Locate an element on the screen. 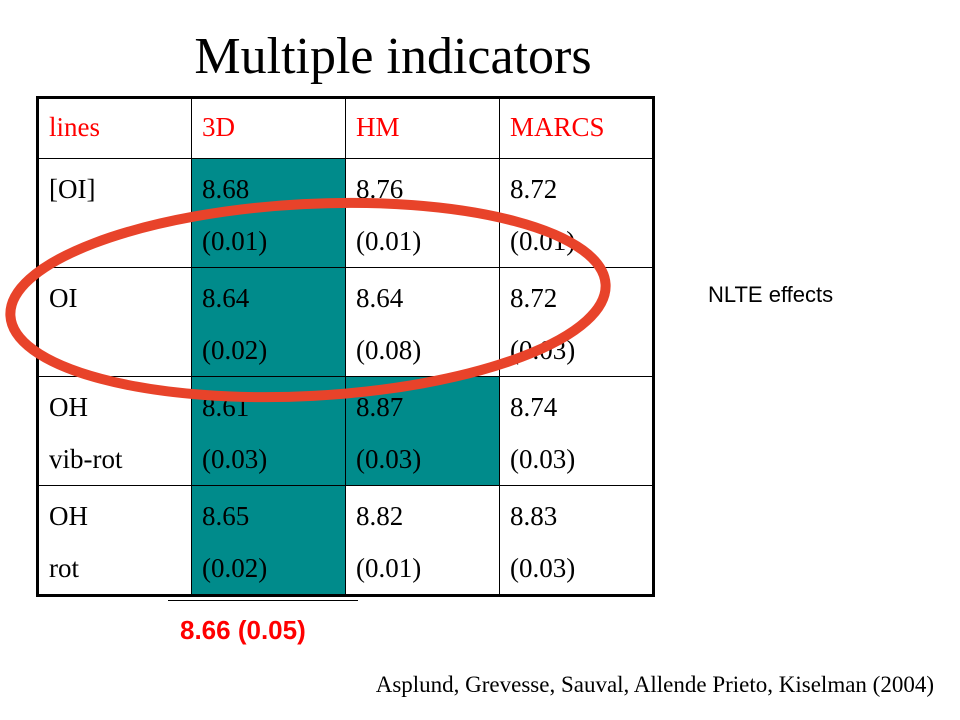  cell-hm: 8.87 (0.03) is located at coordinates (422, 431).